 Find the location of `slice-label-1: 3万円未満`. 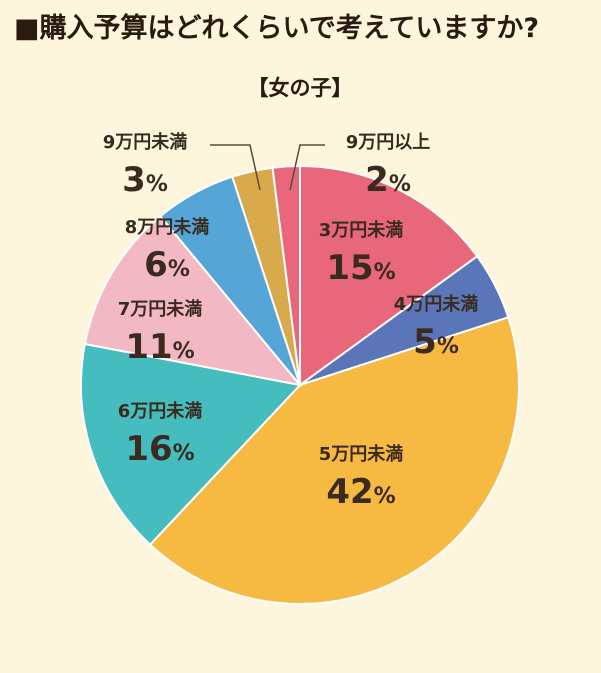

slice-label-1: 3万円未満 is located at coordinates (361, 230).